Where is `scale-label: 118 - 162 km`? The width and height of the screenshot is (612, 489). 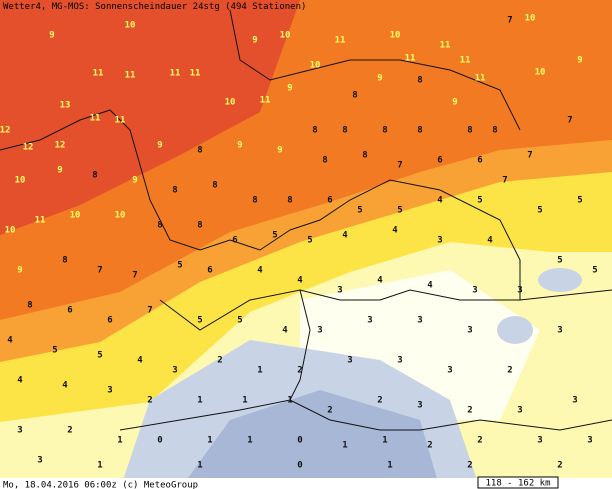
scale-label: 118 - 162 km is located at coordinates (517, 484).